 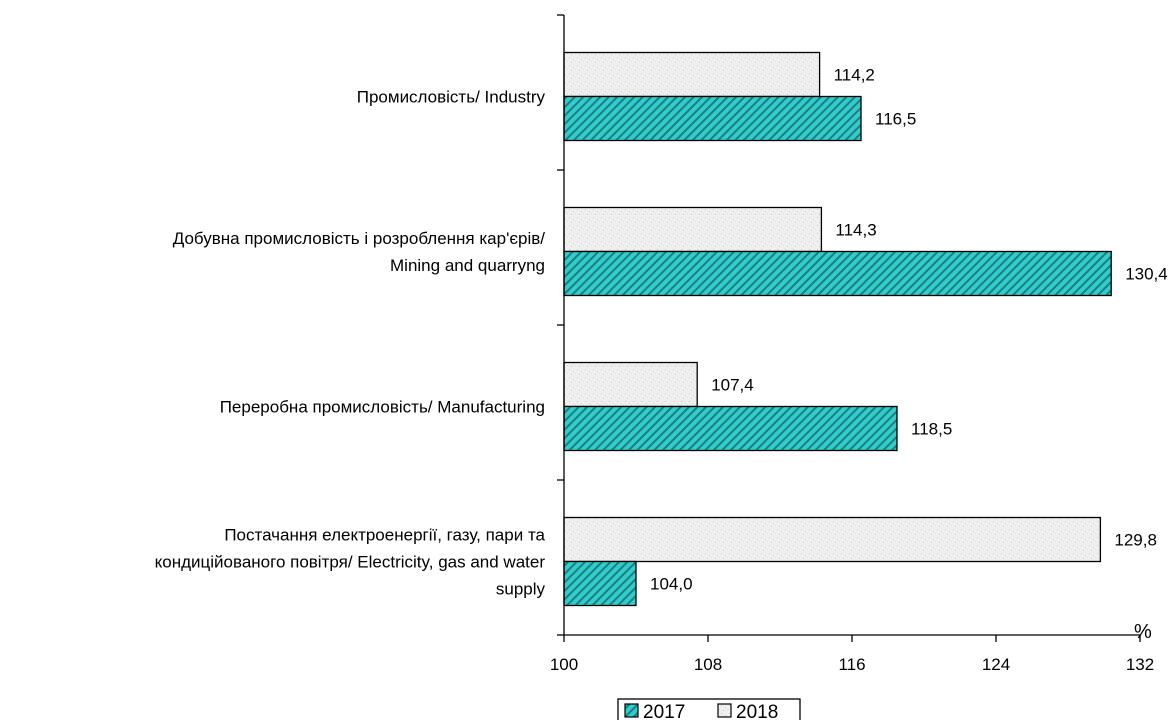 I want to click on legend-label-2018: 2018, so click(x=757, y=711).